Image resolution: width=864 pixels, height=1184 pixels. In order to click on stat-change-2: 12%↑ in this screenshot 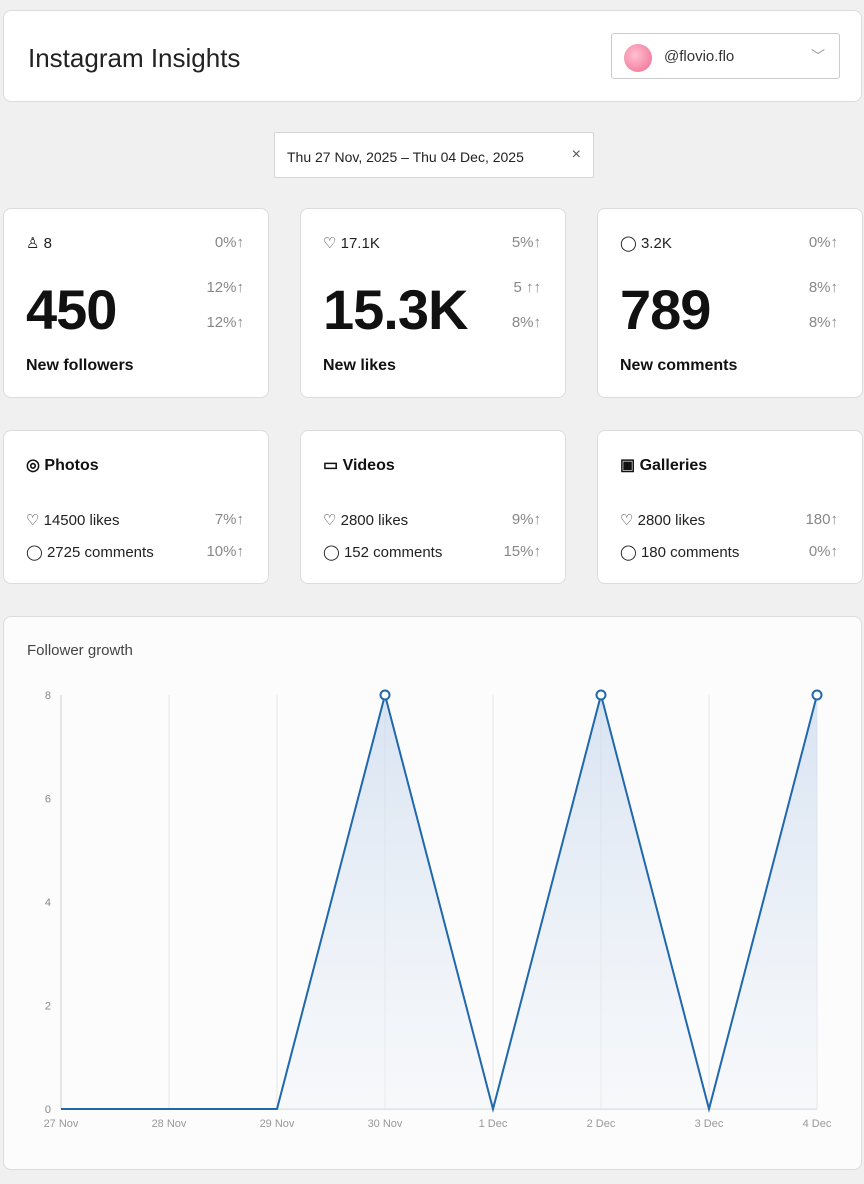, I will do `click(225, 322)`.